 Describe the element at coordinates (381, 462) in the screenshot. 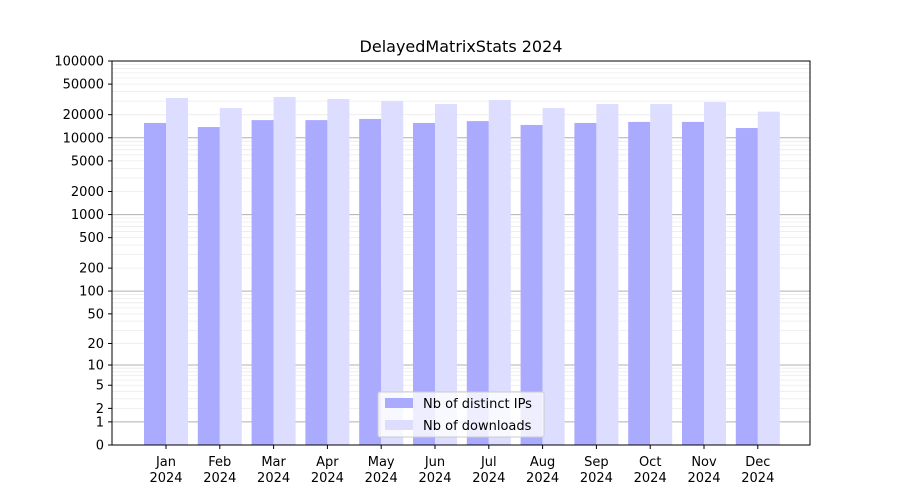

I see `x-tick-label-month: May` at that location.